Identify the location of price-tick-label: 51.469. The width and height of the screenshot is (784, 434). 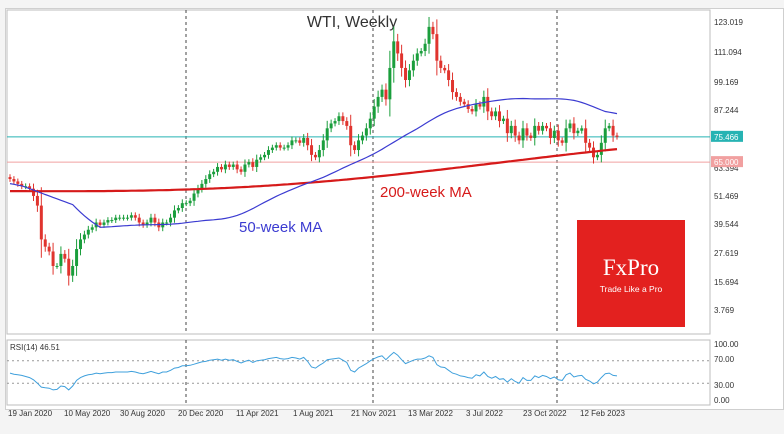
(726, 196).